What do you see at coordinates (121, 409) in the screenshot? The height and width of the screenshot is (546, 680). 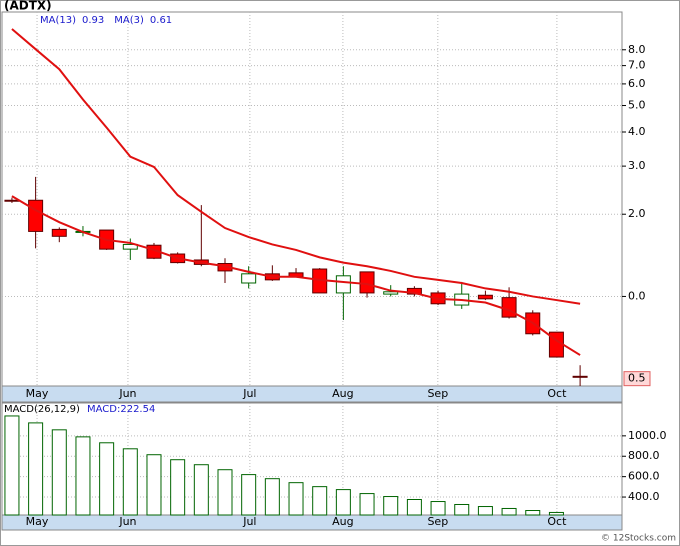 I see `macd-legend: MACD:222.54` at bounding box center [121, 409].